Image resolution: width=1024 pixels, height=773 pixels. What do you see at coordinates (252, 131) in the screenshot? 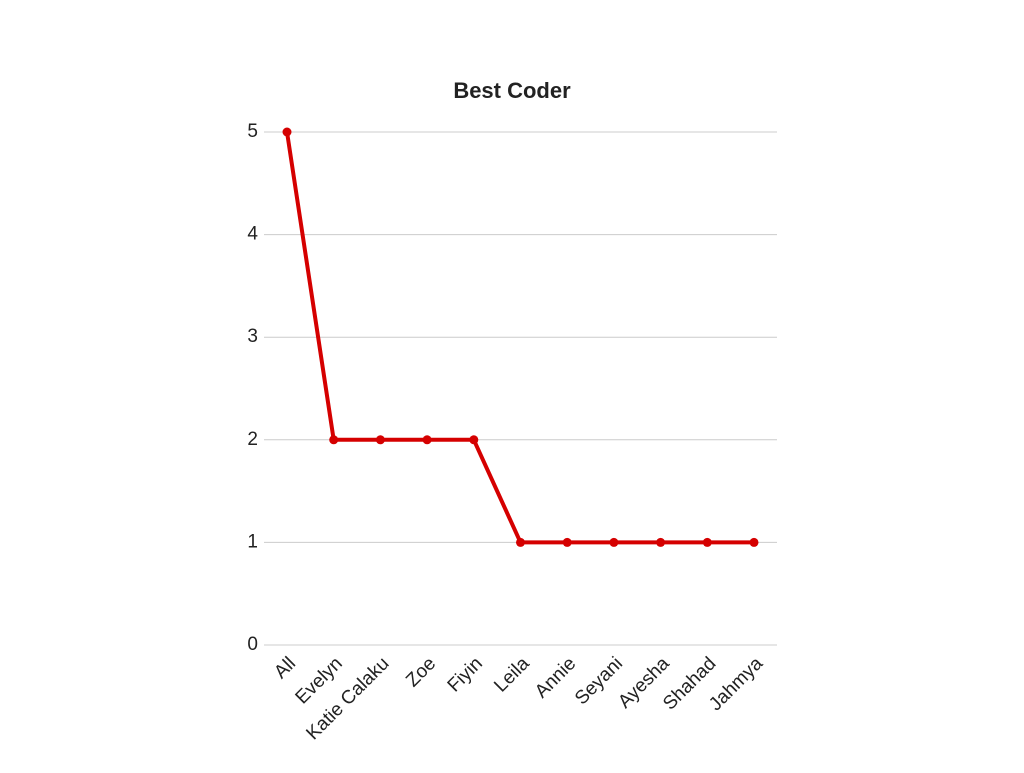
I see `y-tick-label: 5` at bounding box center [252, 131].